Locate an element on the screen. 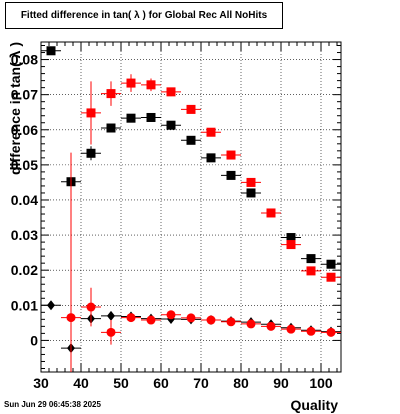 This screenshot has width=400, height=414. x-tick-label: 60 is located at coordinates (161, 383).